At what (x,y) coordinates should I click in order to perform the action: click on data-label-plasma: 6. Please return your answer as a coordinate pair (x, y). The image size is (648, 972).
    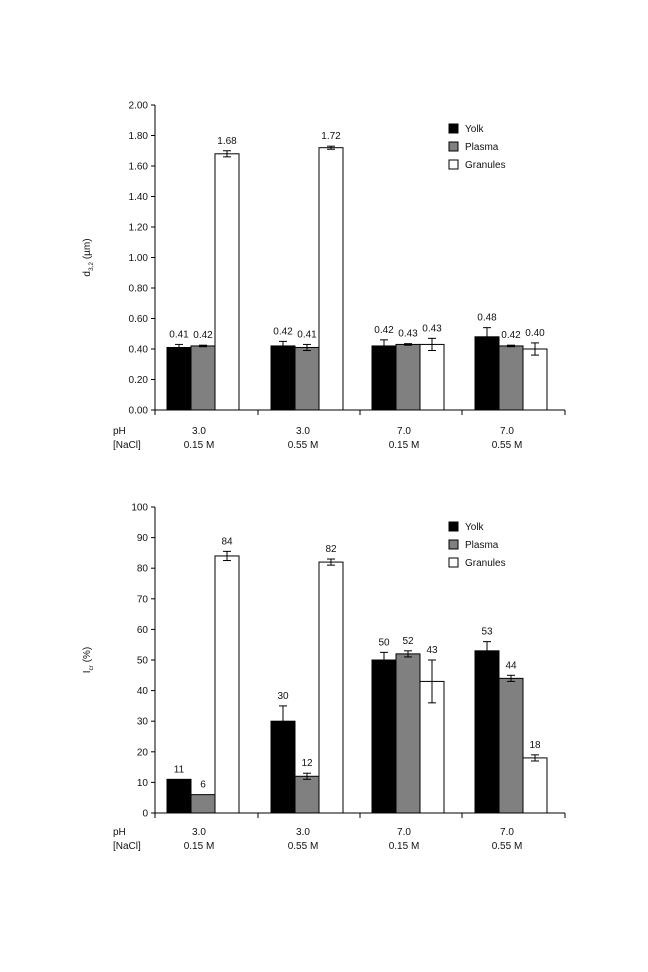
    Looking at the image, I should click on (203, 785).